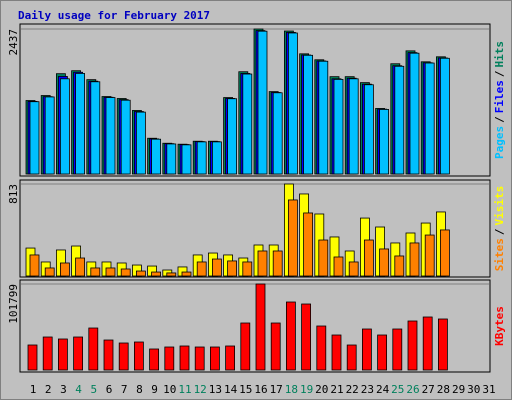 This screenshot has width=512, height=400. I want to click on legend-entry: Visits, so click(499, 206).